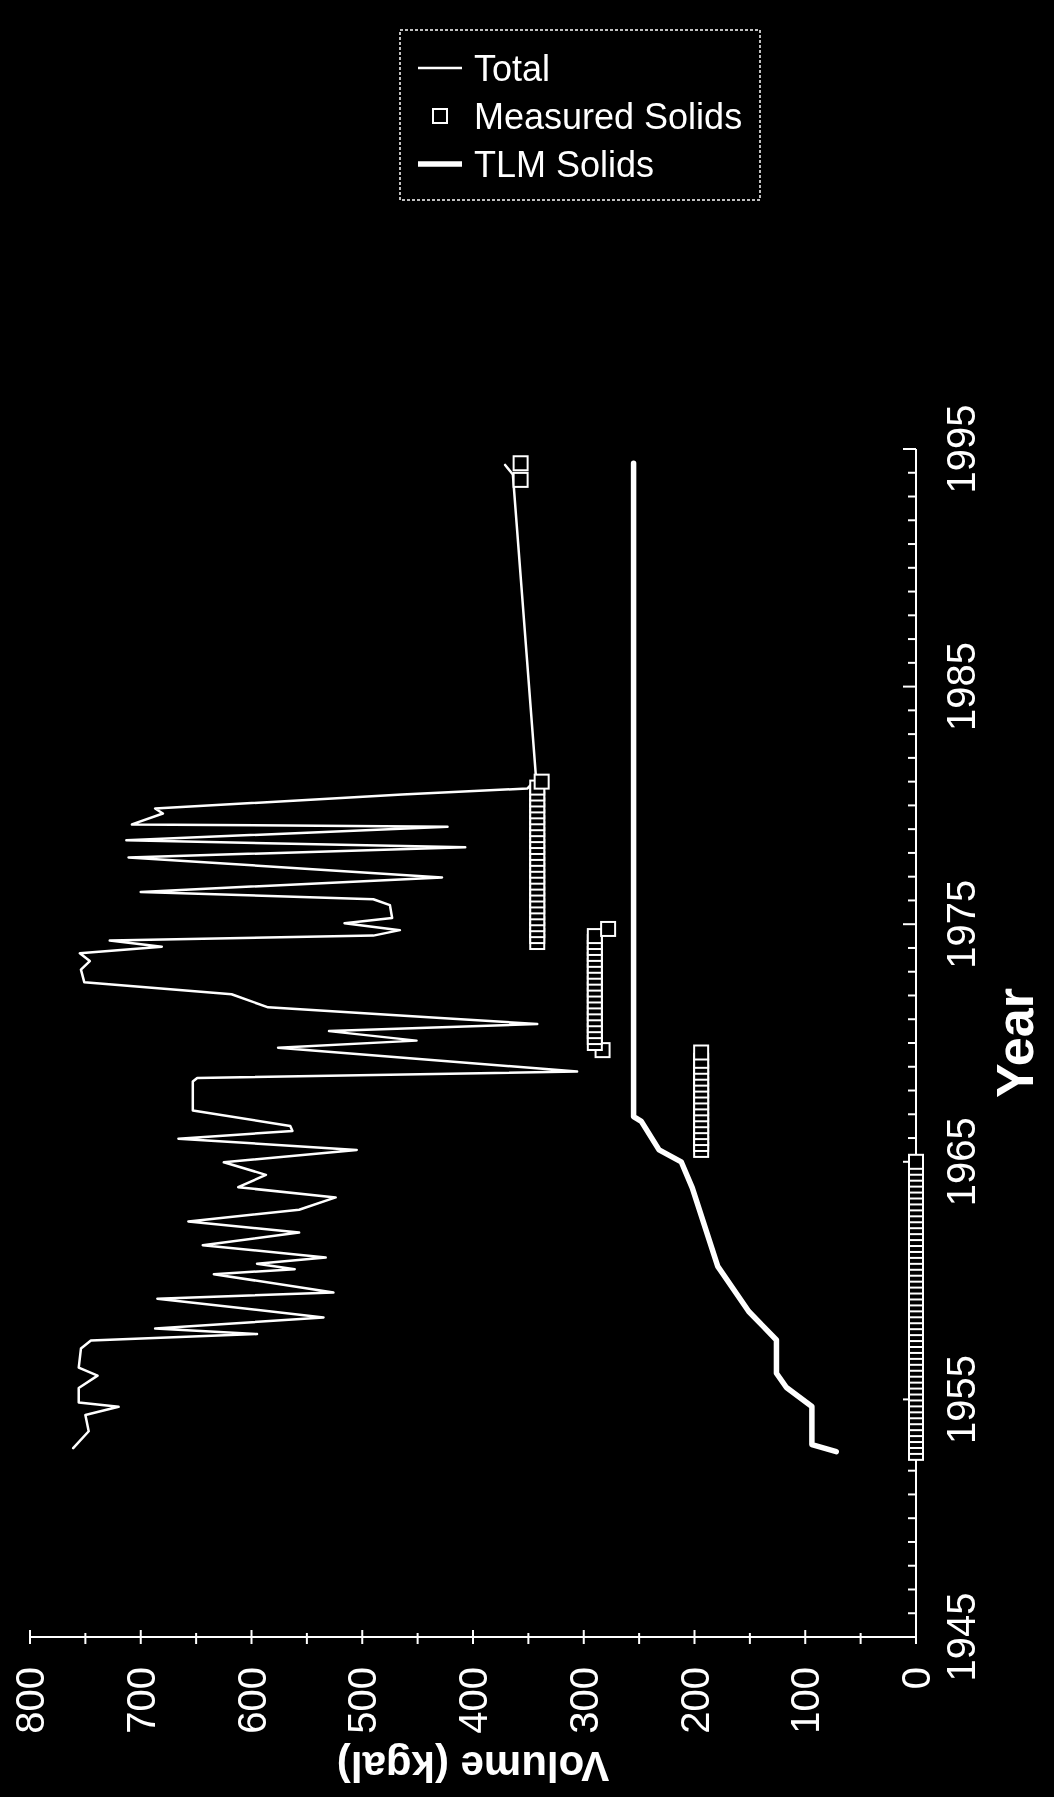  I want to click on y-tick-label: 1955, so click(961, 1399).